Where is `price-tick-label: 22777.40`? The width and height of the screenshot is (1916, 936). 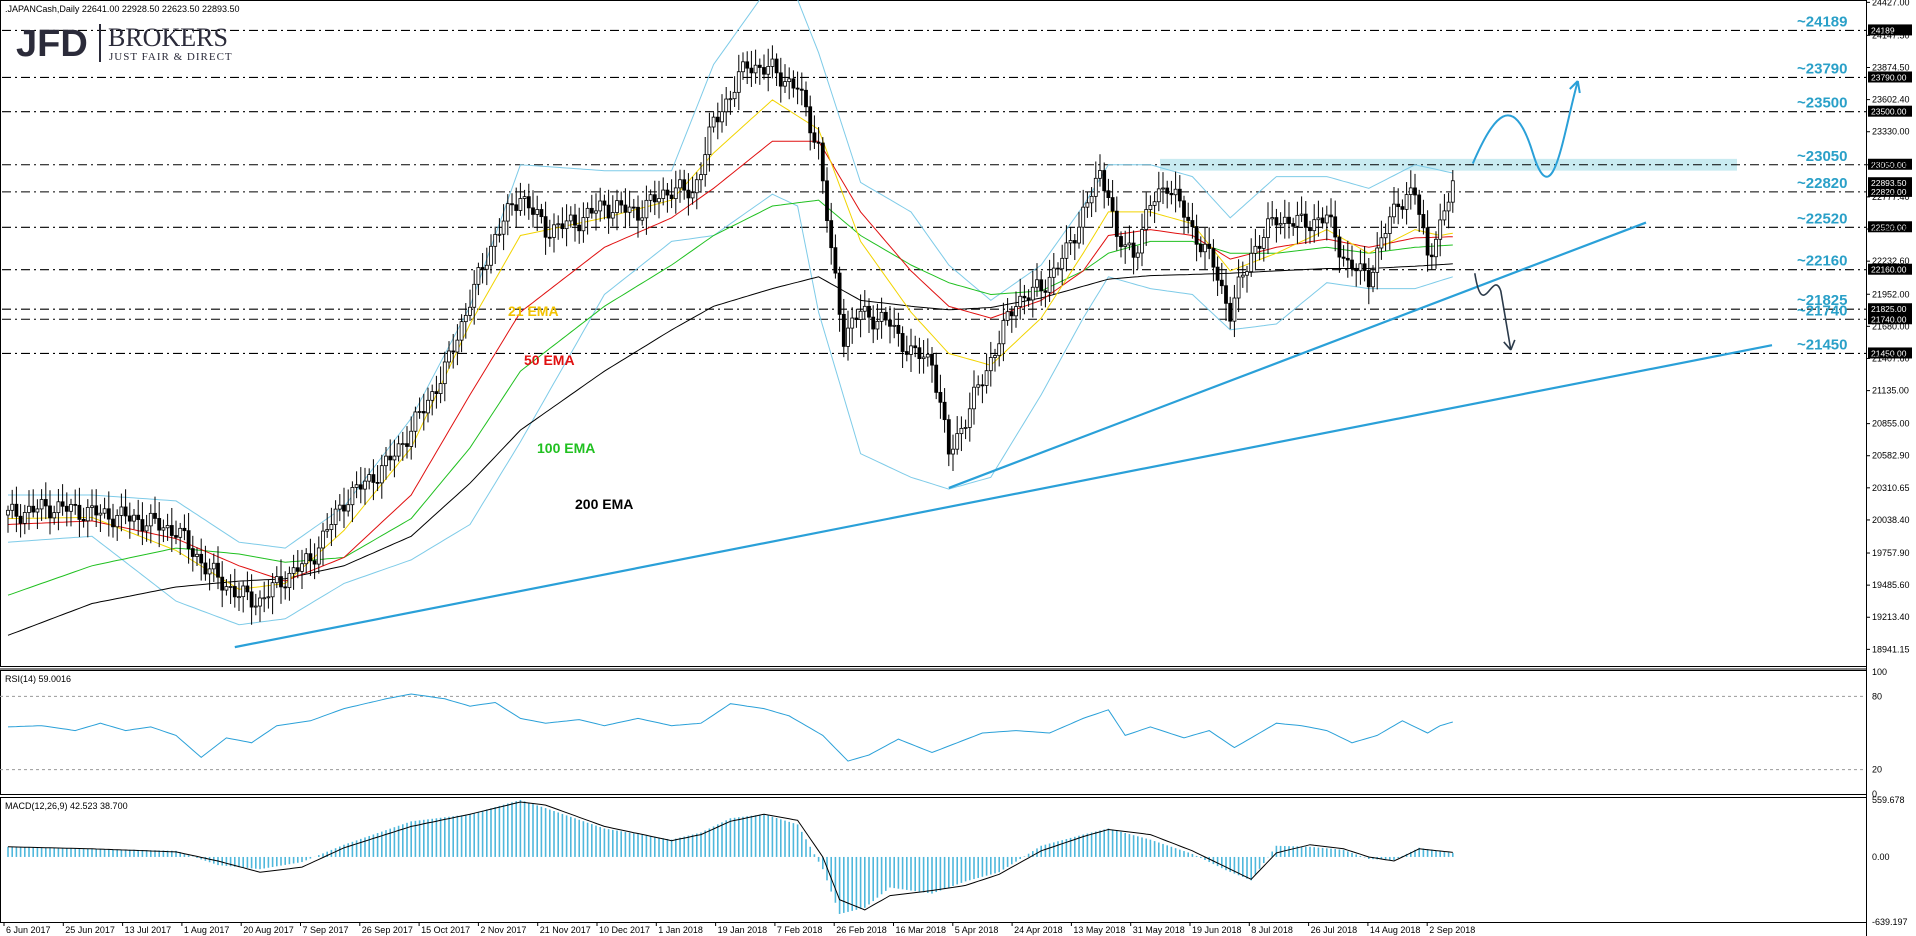 price-tick-label: 22777.40 is located at coordinates (1891, 197).